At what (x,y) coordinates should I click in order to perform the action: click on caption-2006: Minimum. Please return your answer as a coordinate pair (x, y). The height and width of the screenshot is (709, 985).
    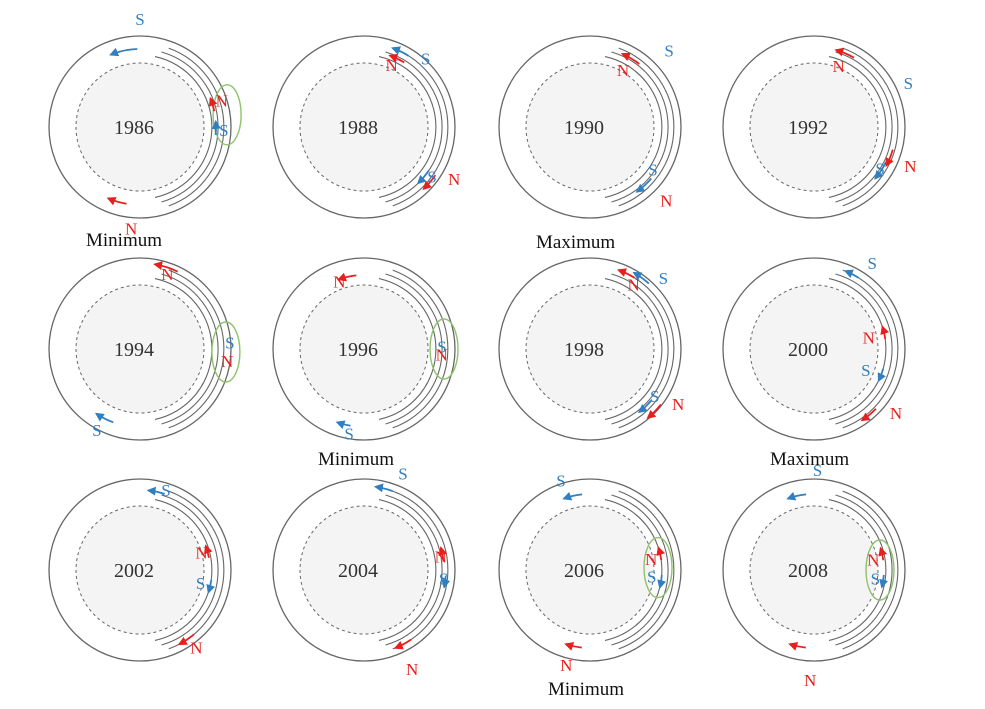
    Looking at the image, I should click on (586, 689).